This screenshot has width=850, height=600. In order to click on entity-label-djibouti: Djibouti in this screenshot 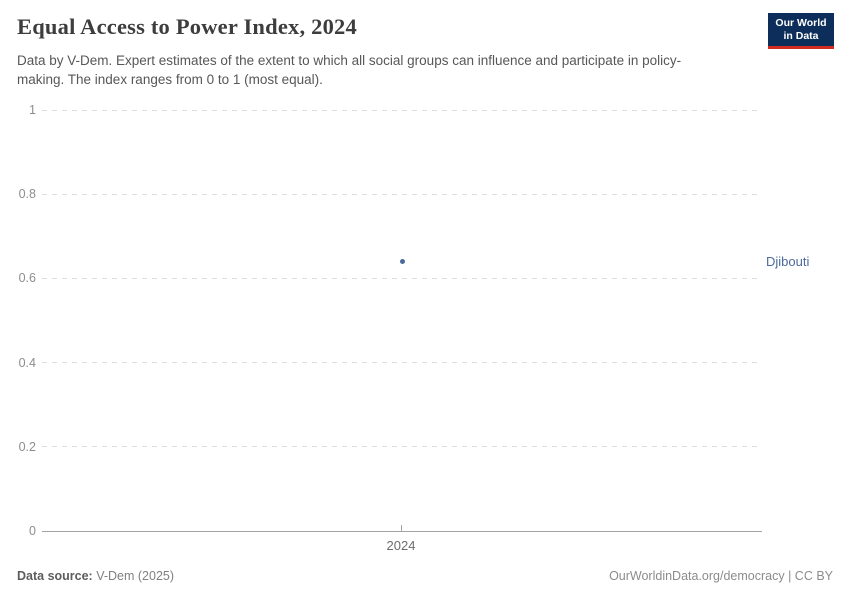, I will do `click(788, 262)`.